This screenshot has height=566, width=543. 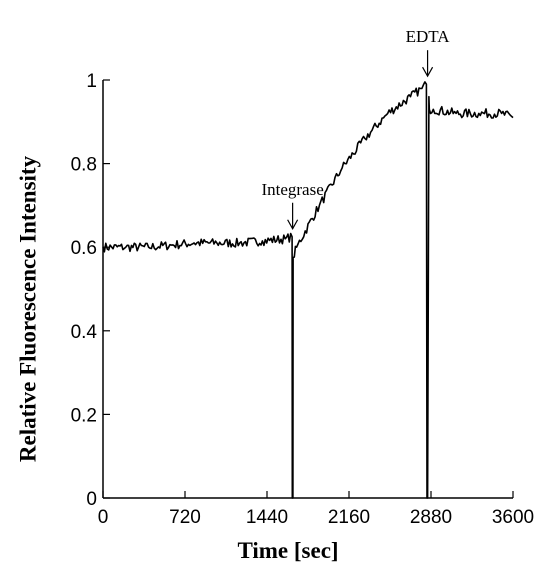 What do you see at coordinates (292, 189) in the screenshot?
I see `annotation-label: Integrase` at bounding box center [292, 189].